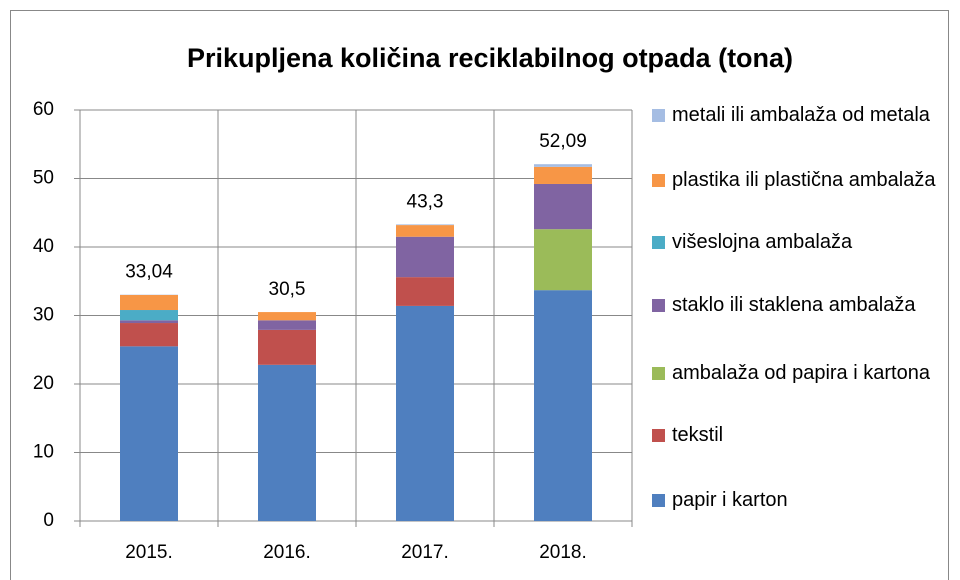  Describe the element at coordinates (806, 500) in the screenshot. I see `legend-entry: papir i karton` at that location.